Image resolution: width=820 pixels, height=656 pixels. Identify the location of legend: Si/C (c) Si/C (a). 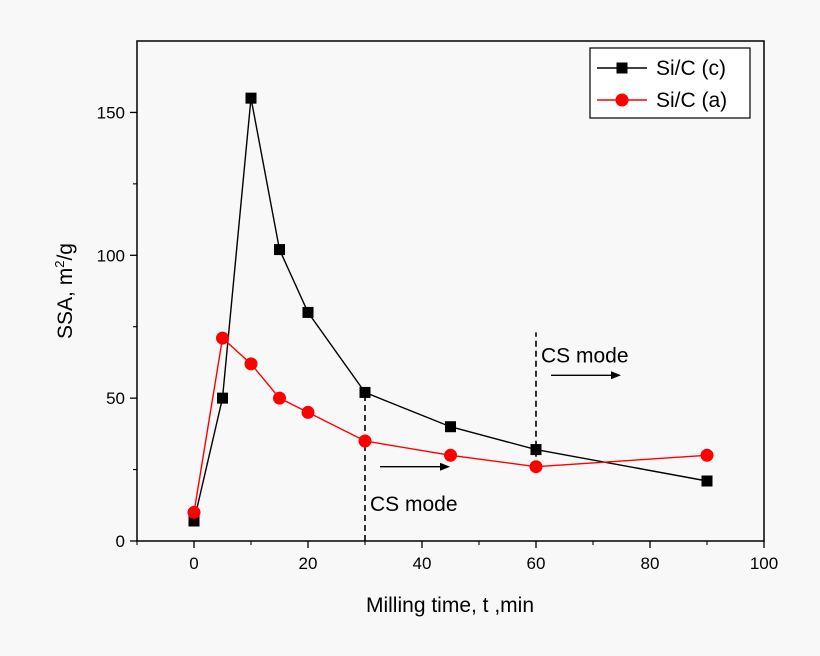
(670, 83).